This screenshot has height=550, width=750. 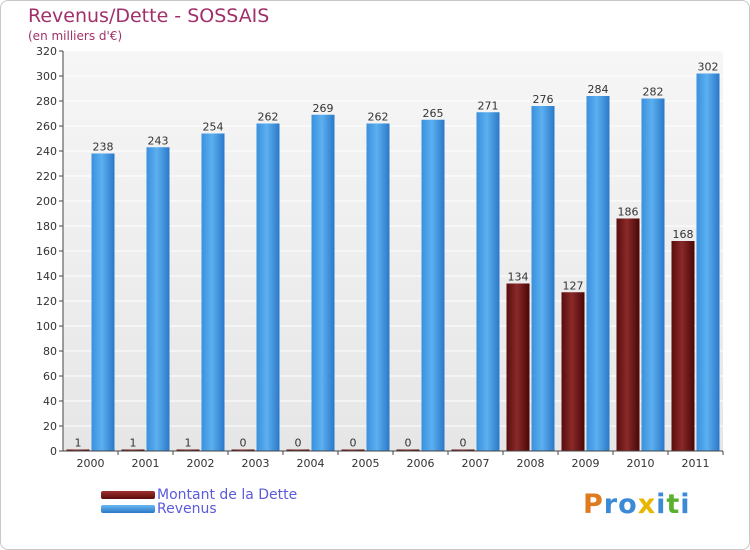 I want to click on y-tick-label: 80, so click(x=50, y=351).